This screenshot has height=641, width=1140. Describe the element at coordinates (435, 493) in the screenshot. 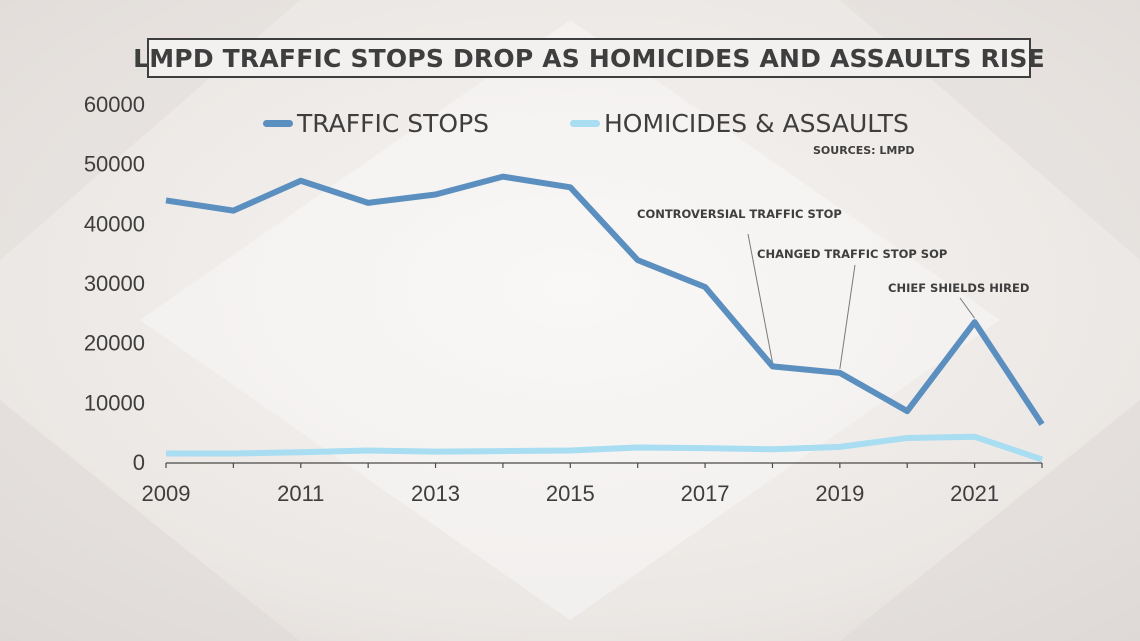

I see `x-tick-label: 2013` at that location.